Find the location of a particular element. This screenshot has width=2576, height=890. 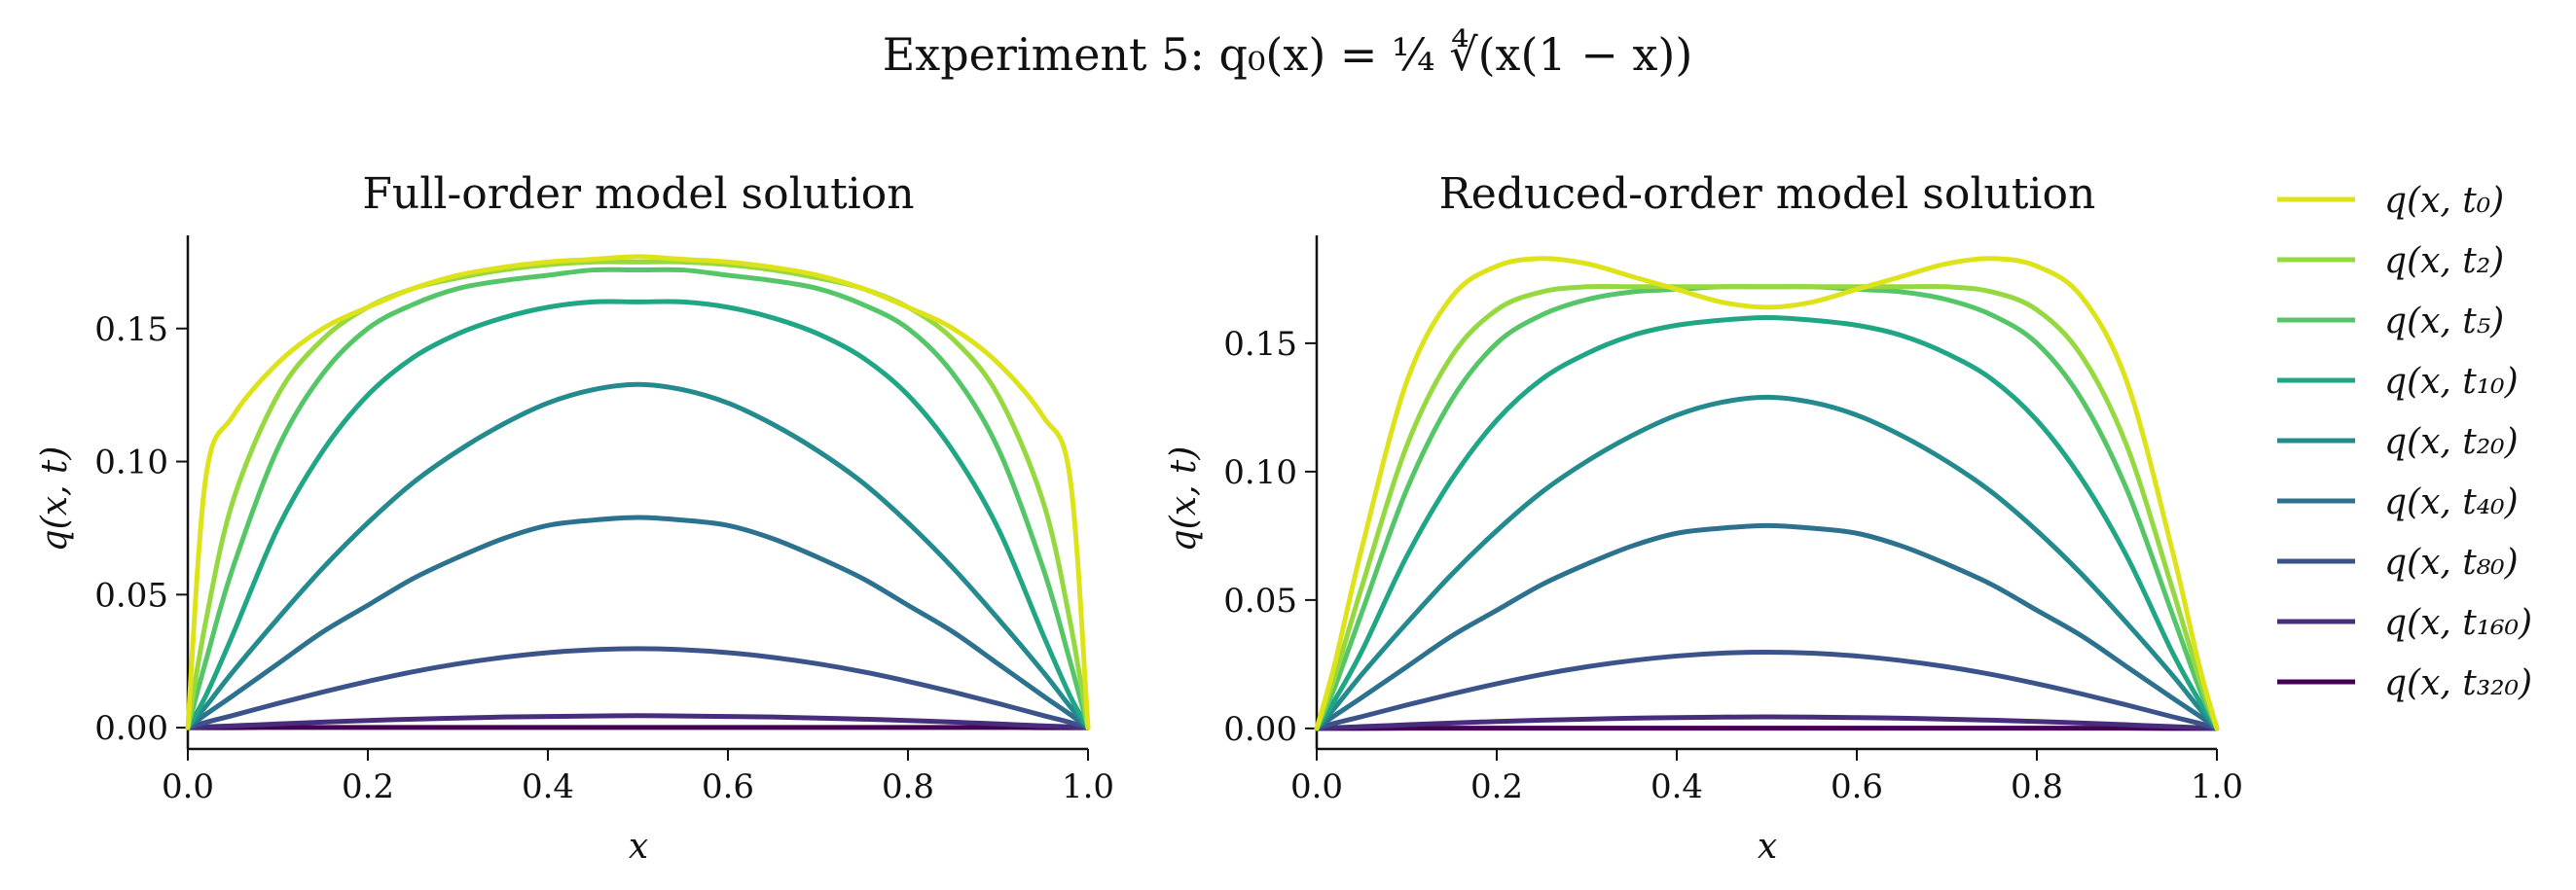

legend-entry: q(x, t₂) is located at coordinates (2444, 261).